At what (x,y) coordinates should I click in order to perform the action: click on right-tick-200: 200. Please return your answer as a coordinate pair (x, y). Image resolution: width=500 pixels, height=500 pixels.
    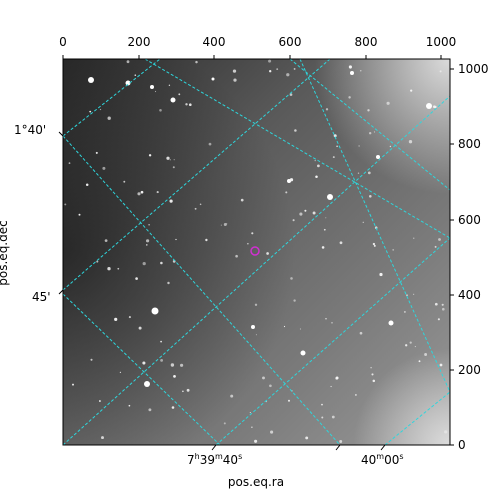
    Looking at the image, I should click on (469, 370).